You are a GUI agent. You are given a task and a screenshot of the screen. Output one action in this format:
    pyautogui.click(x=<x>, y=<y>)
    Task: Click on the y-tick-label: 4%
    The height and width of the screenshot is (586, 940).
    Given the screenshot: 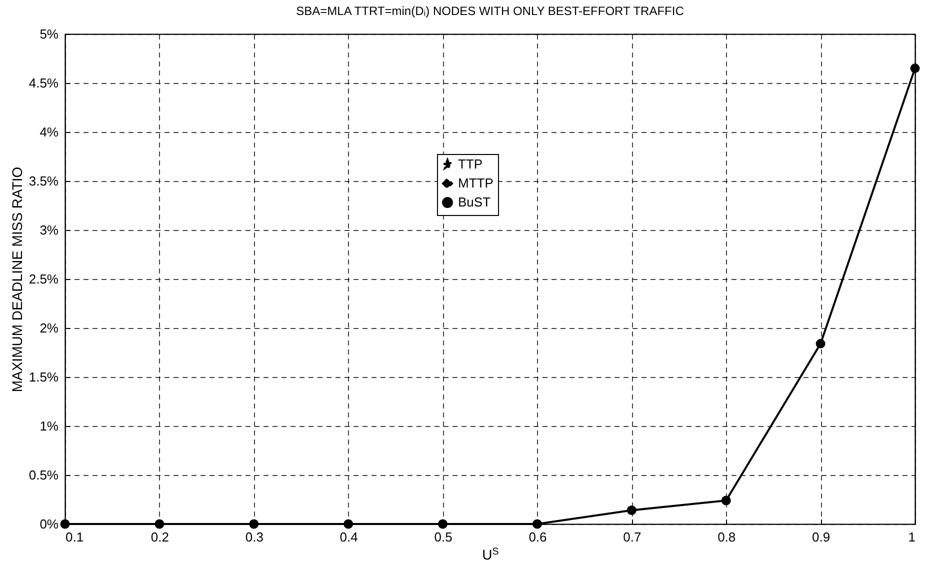 What is the action you would take?
    pyautogui.click(x=49, y=132)
    